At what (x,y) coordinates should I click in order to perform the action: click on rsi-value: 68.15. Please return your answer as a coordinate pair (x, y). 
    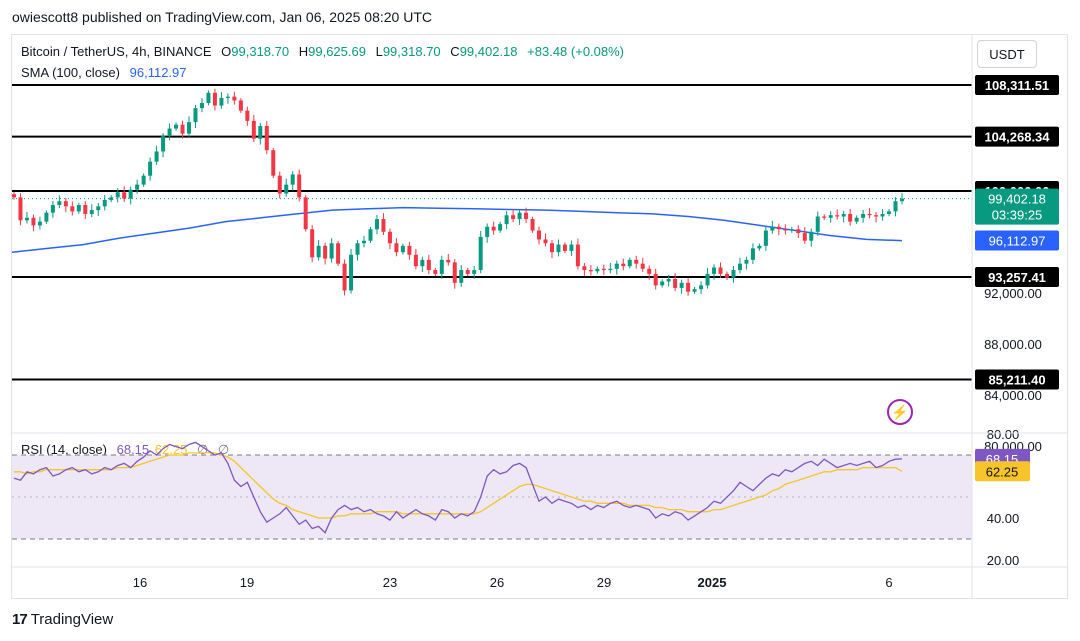
    Looking at the image, I should click on (133, 449).